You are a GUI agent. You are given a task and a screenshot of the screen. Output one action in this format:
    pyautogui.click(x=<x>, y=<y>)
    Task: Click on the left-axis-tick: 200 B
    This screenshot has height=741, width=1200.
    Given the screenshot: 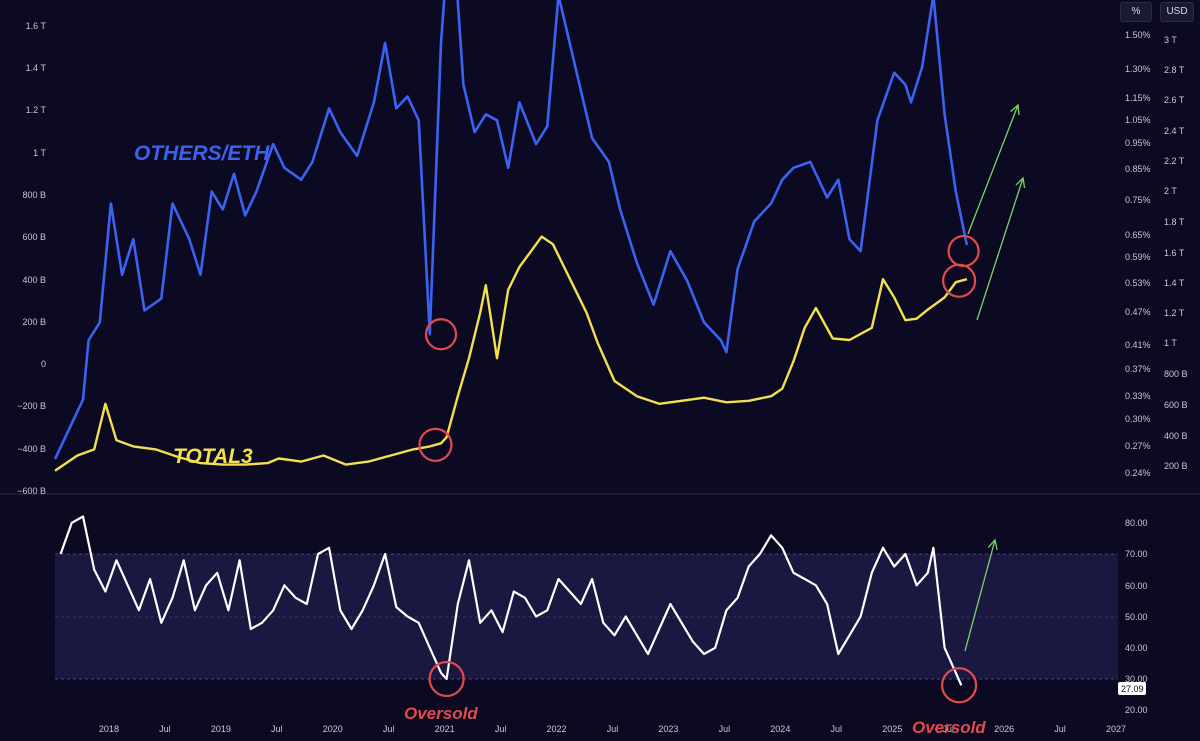 What is the action you would take?
    pyautogui.click(x=34, y=322)
    